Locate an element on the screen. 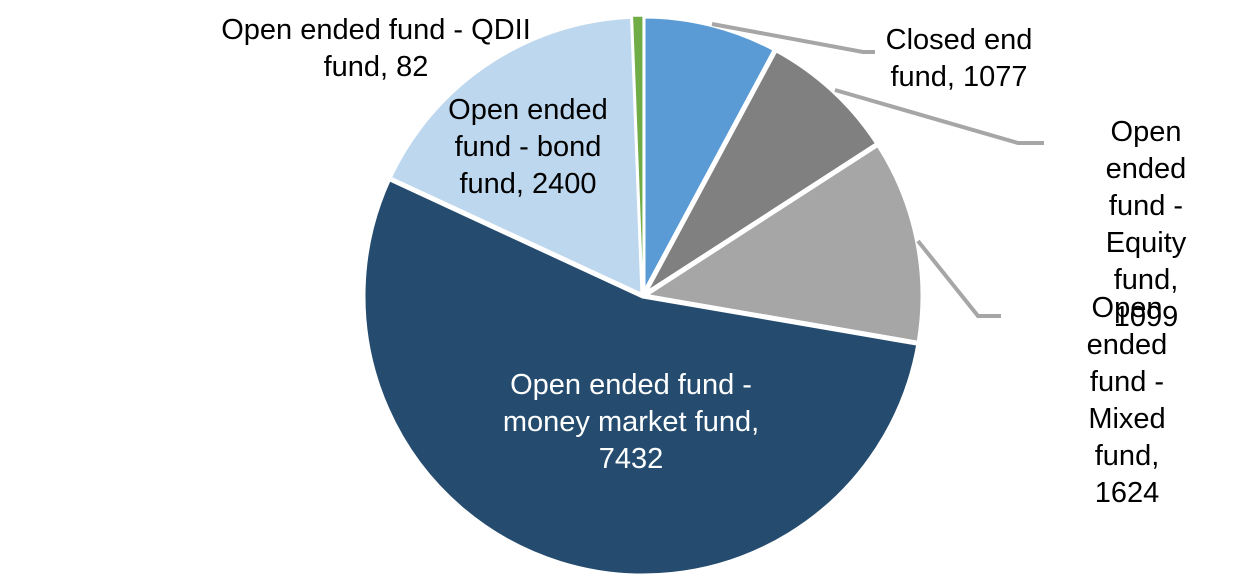 This screenshot has height=584, width=1250. data-label-mixed-fund: Open ended fund - Mixed fund, 1624 is located at coordinates (1127, 400).